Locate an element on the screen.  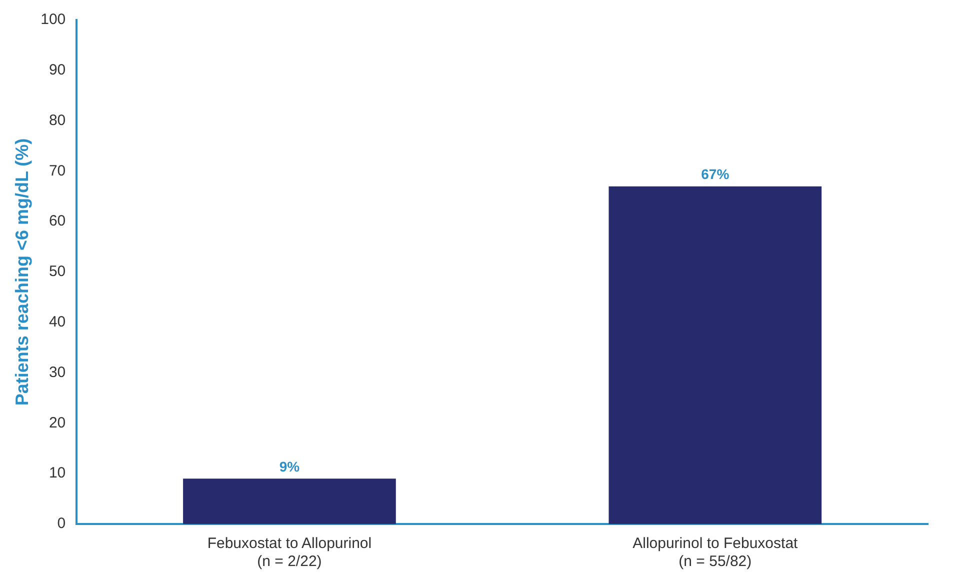
y-tick-label: 30 is located at coordinates (57, 372).